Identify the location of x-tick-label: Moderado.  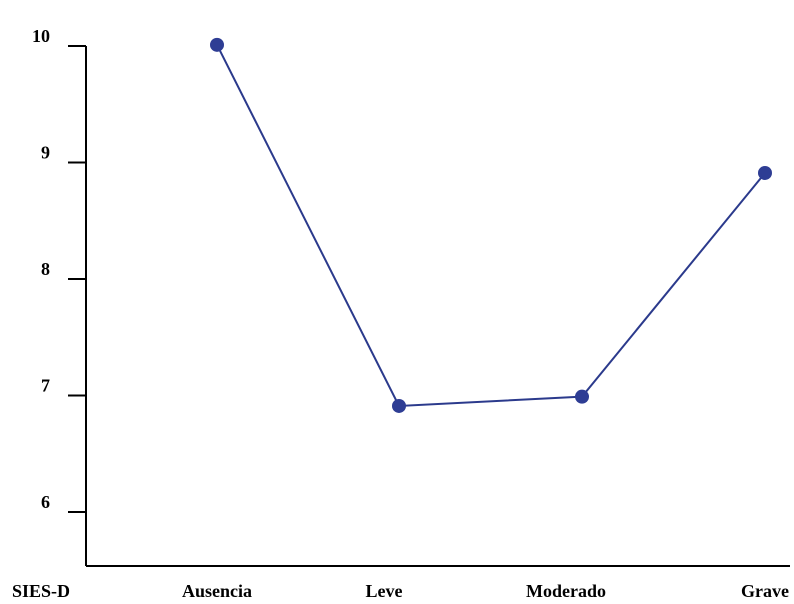
(566, 591).